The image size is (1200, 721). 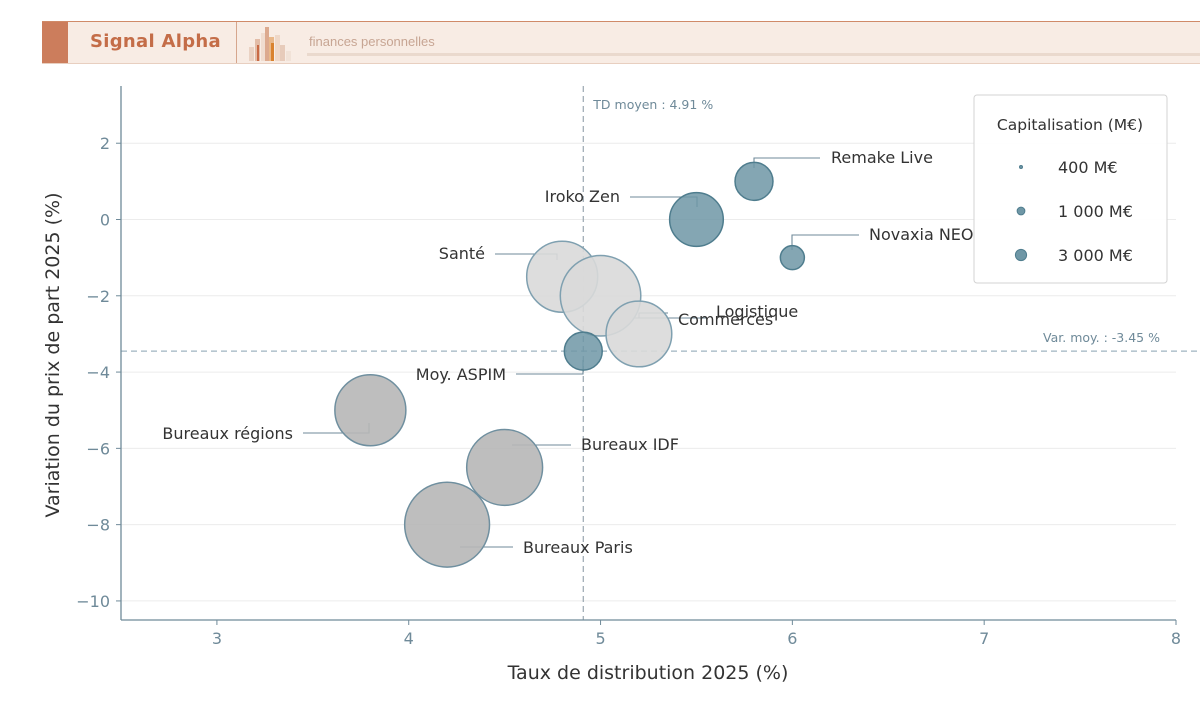 I want to click on x-tick-label: 4, so click(x=409, y=638).